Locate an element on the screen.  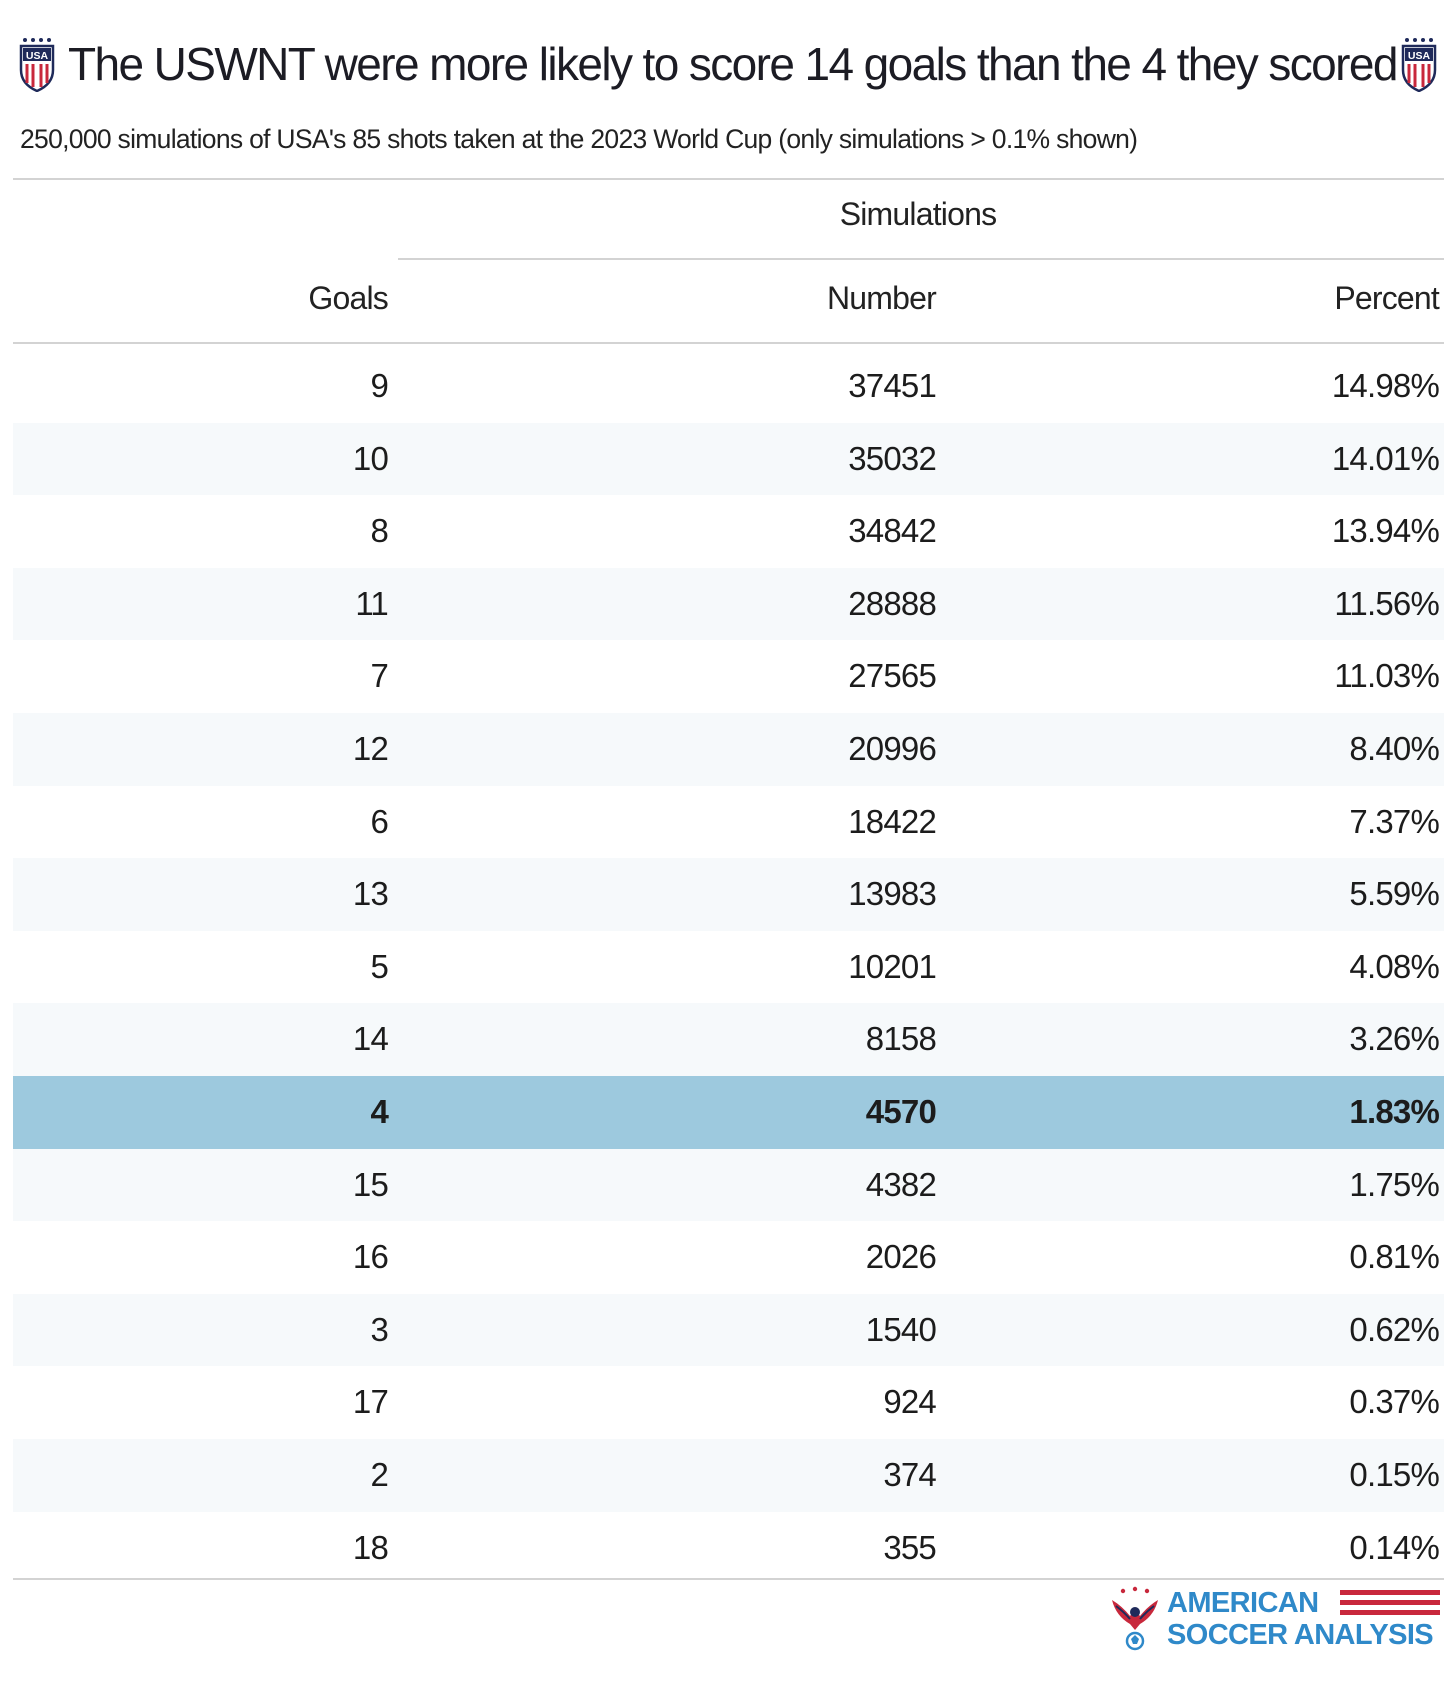
table-row: 5 10201 4.08% is located at coordinates (728, 967).